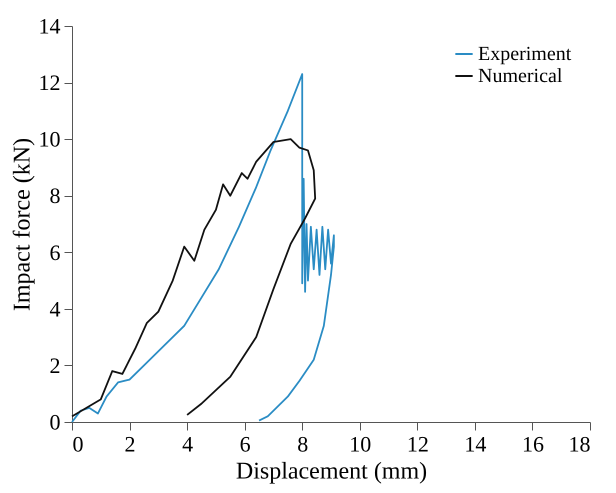 This screenshot has width=616, height=493. I want to click on x-tick-label: 10, so click(360, 444).